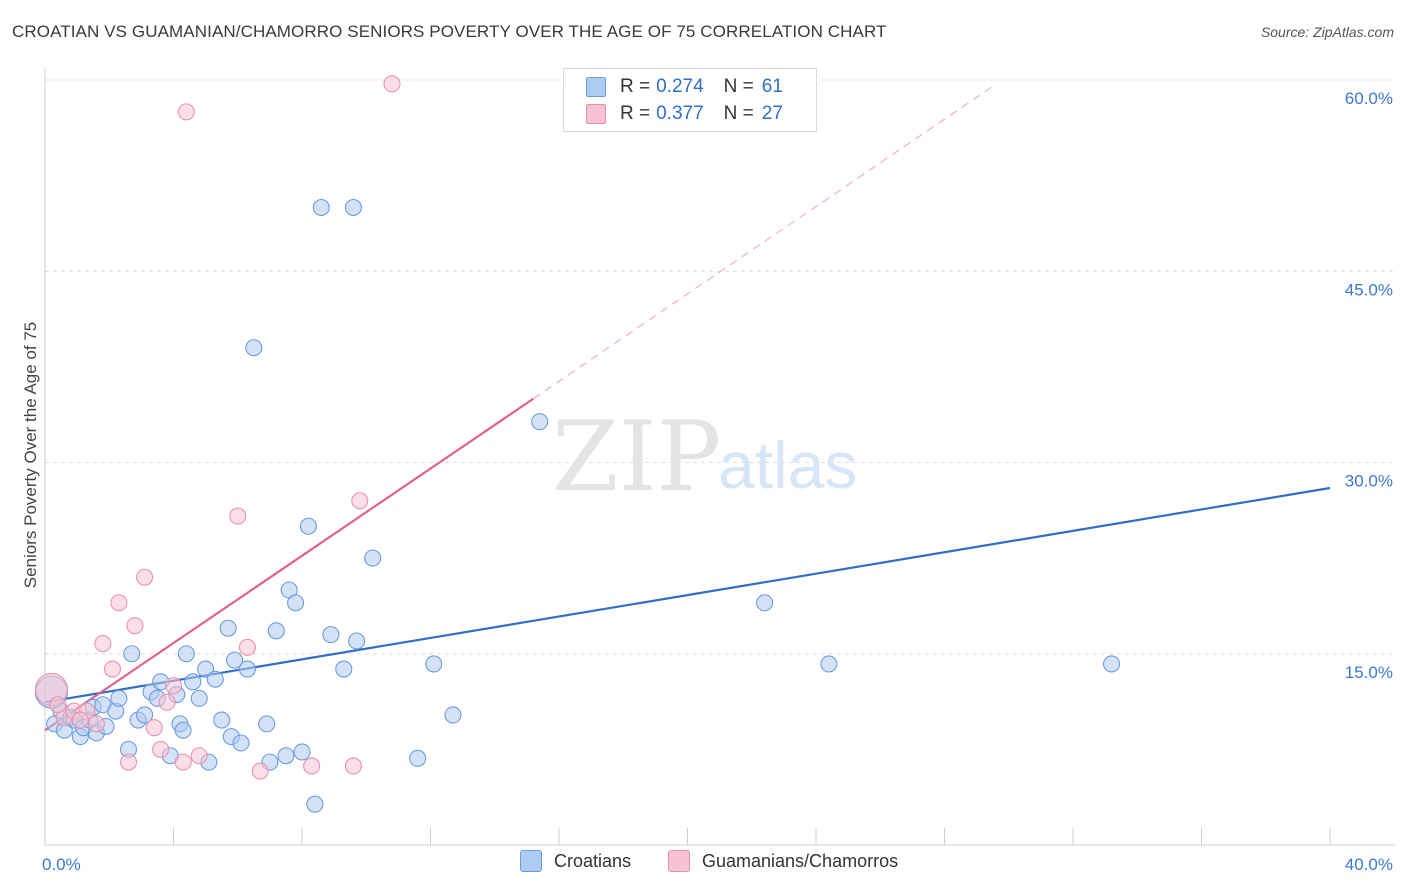  What do you see at coordinates (690, 100) in the screenshot?
I see `stats-legend: R = 0.274 N = 61 R = 0.377 N = 27` at bounding box center [690, 100].